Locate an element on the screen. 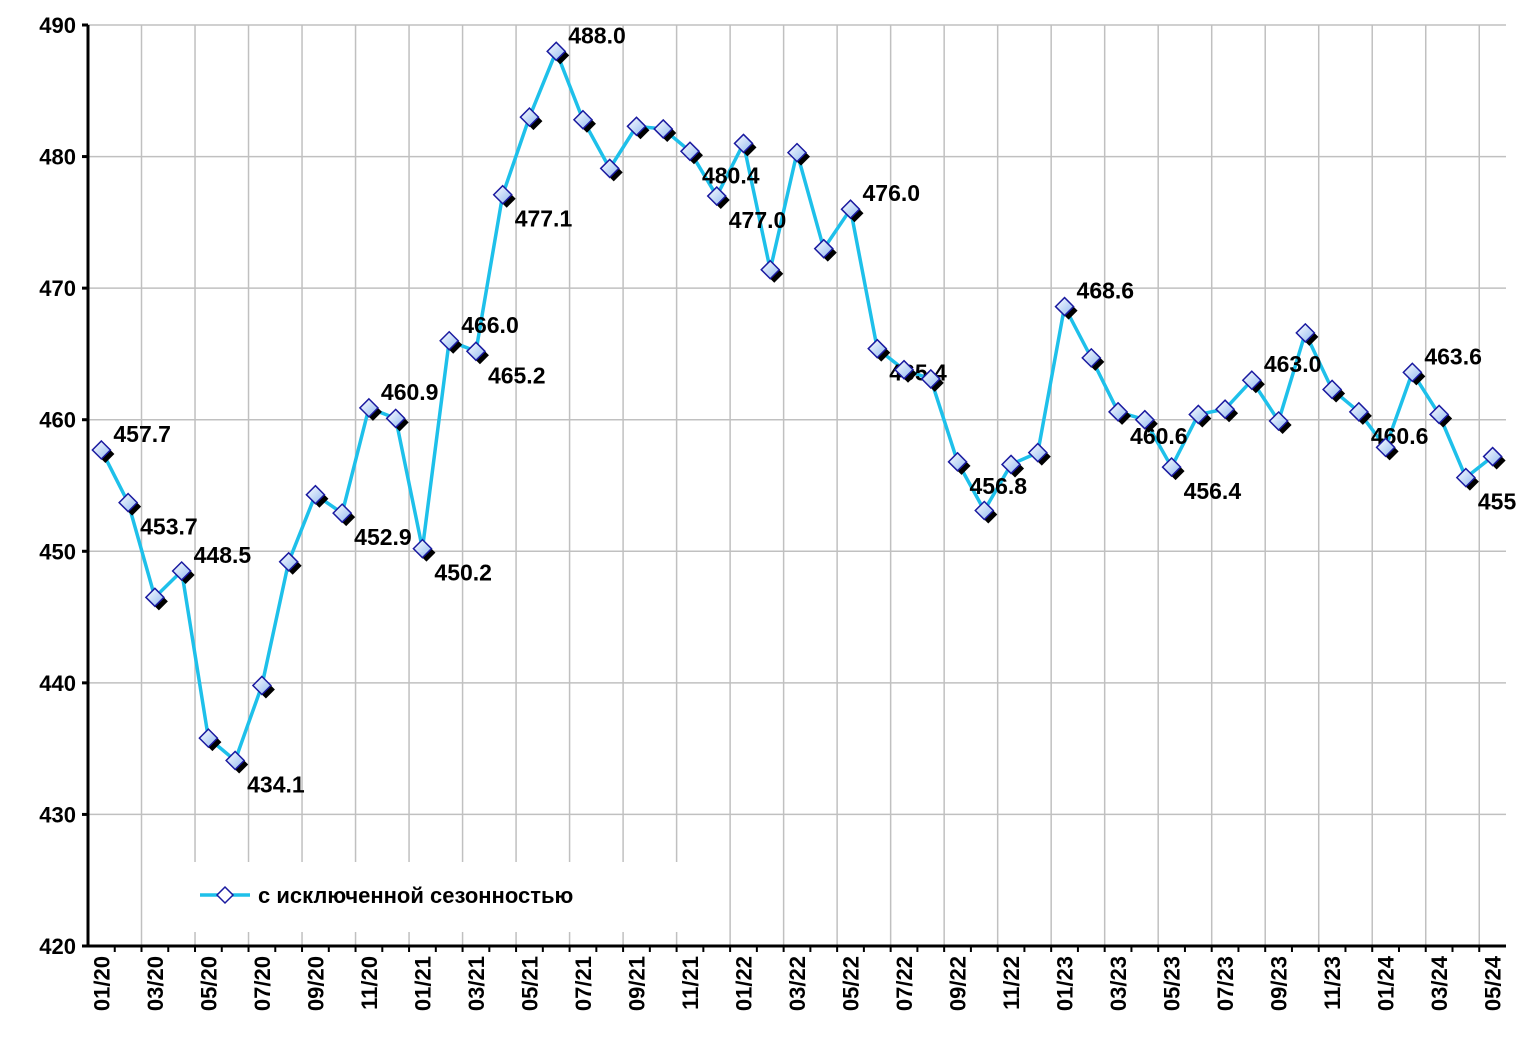  data-label: 456.8 is located at coordinates (999, 486).